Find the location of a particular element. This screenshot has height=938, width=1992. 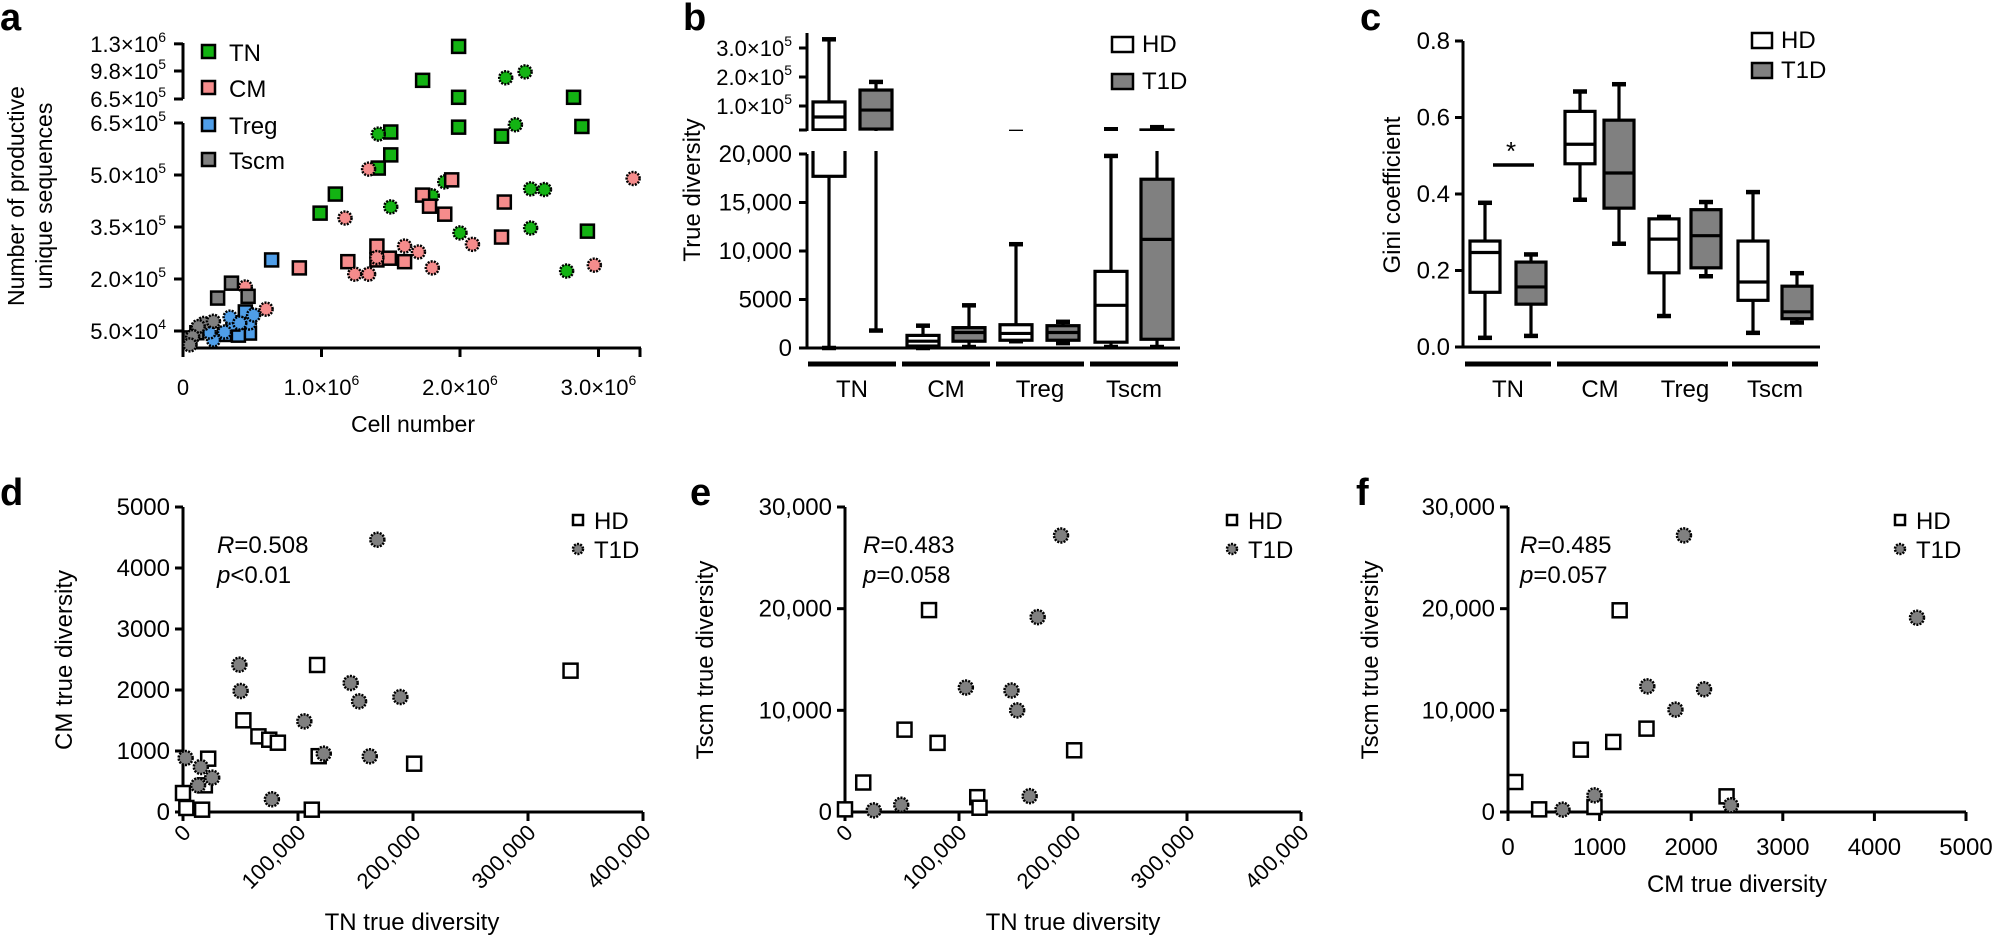

e-y-tick-label: 0 is located at coordinates (825, 812).